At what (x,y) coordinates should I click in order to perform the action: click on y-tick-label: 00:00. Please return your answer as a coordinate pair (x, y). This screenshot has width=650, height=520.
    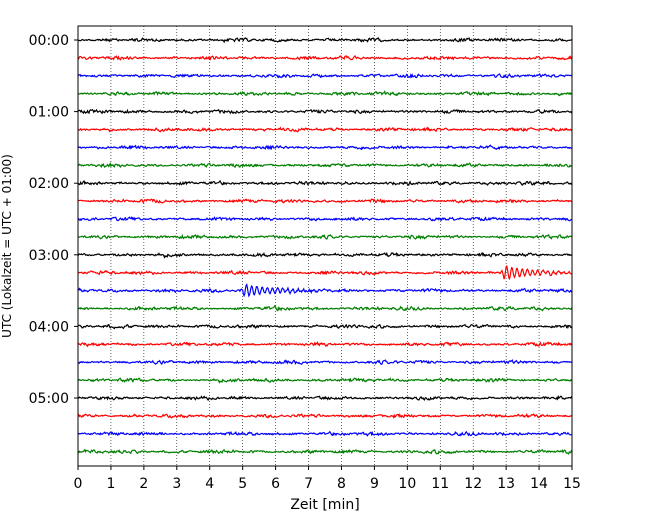
    Looking at the image, I should click on (49, 41).